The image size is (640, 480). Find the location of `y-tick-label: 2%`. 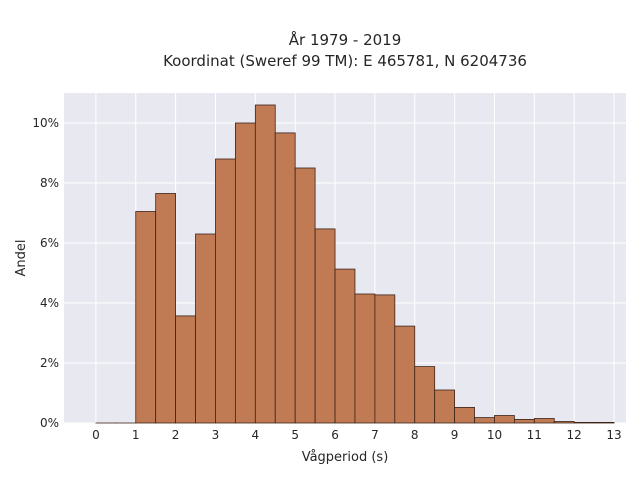

y-tick-label: 2% is located at coordinates (49, 363).